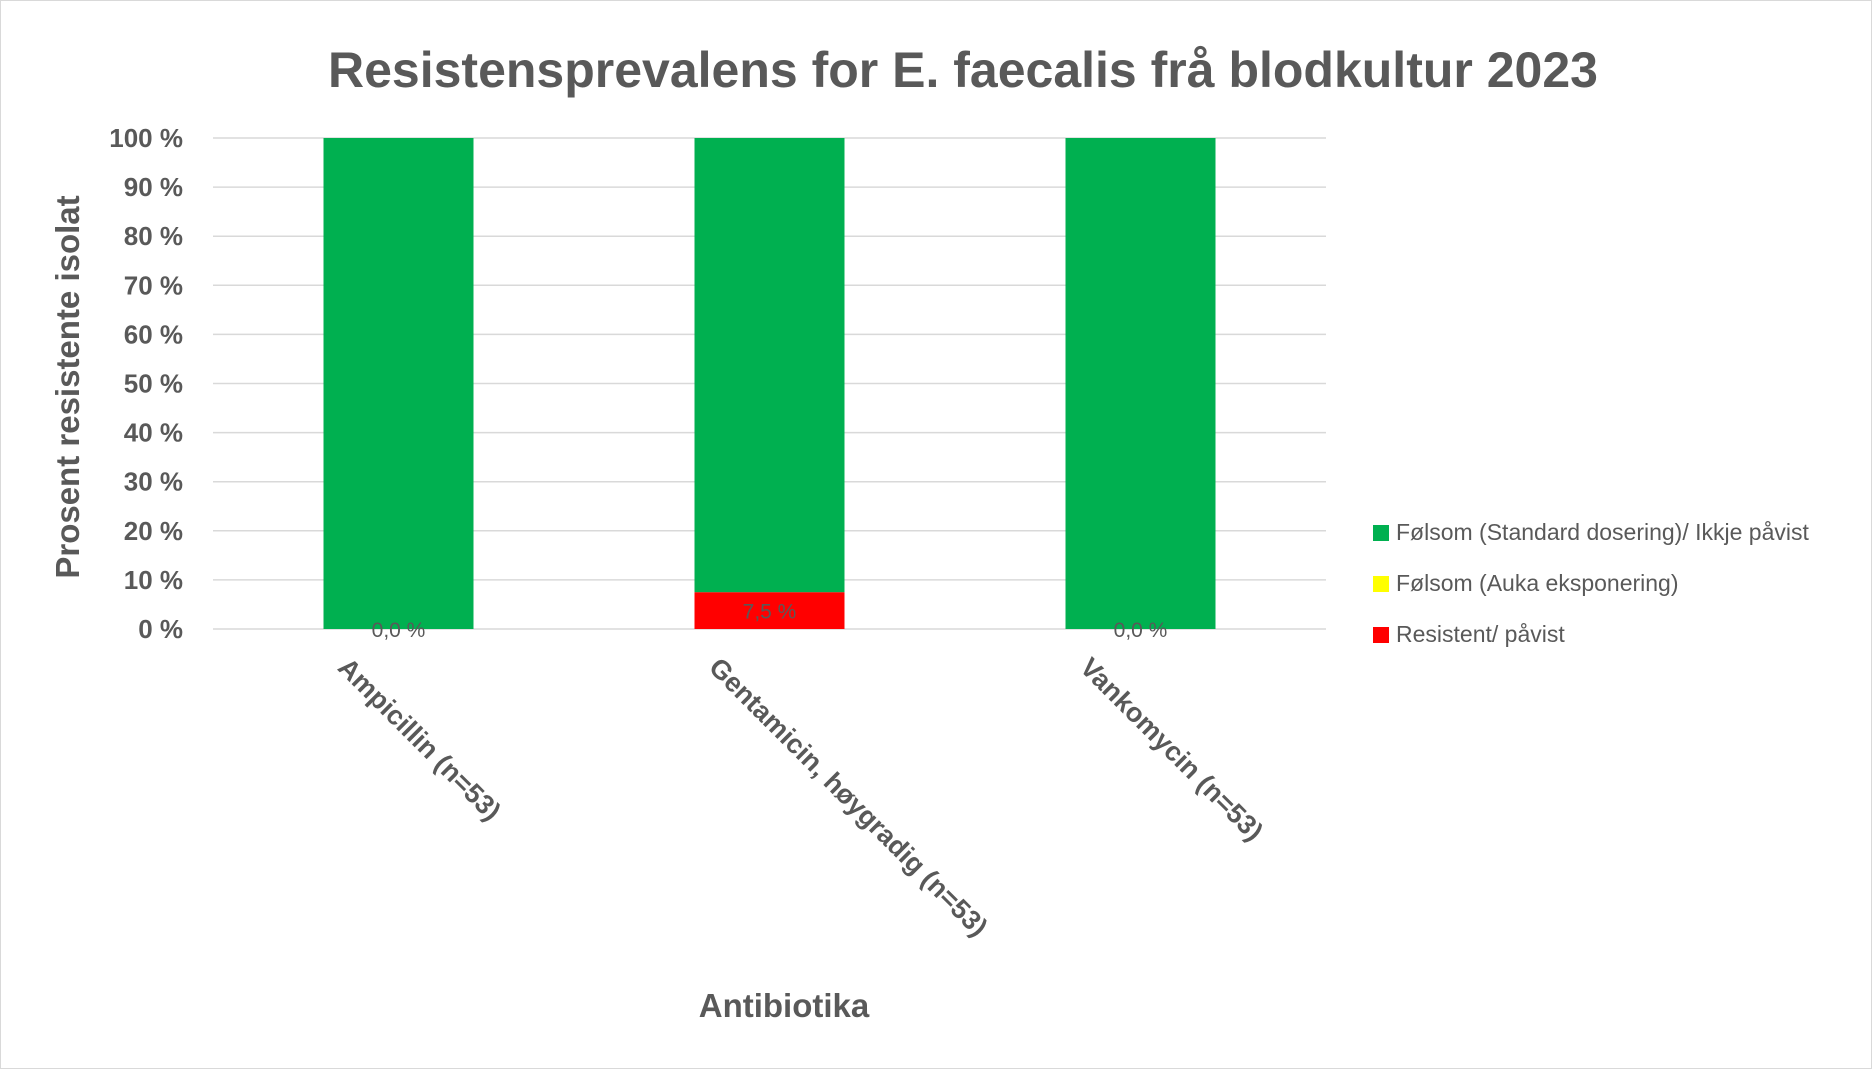 This screenshot has height=1069, width=1872. I want to click on y-tick-label: 0 %, so click(160, 629).